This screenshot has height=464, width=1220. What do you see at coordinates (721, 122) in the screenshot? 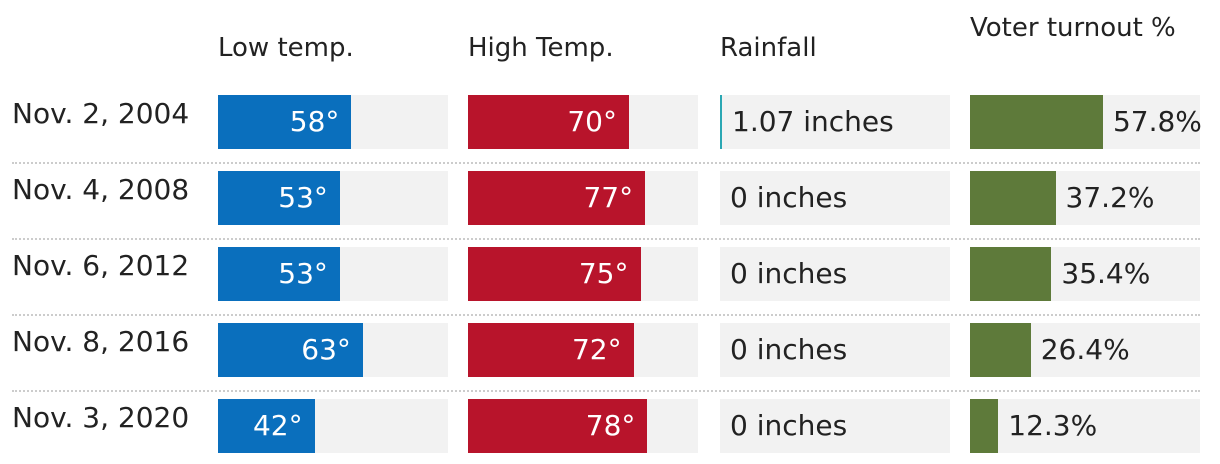
I see `rain-bar` at bounding box center [721, 122].